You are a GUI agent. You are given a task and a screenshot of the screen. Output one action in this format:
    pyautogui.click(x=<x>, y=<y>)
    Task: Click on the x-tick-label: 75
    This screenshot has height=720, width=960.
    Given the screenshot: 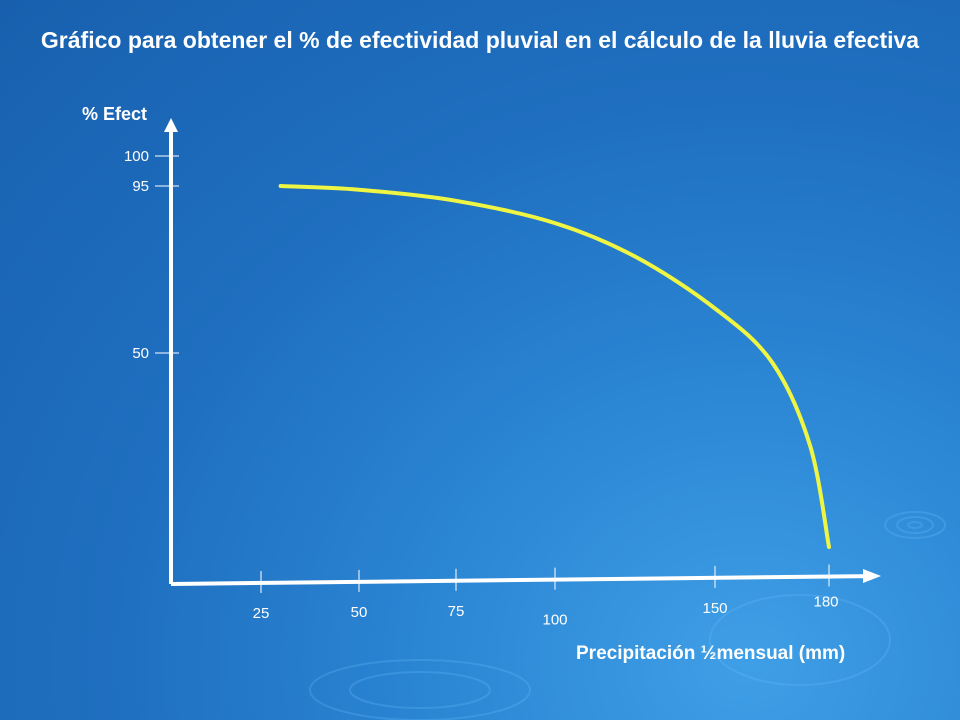 What is the action you would take?
    pyautogui.click(x=456, y=611)
    